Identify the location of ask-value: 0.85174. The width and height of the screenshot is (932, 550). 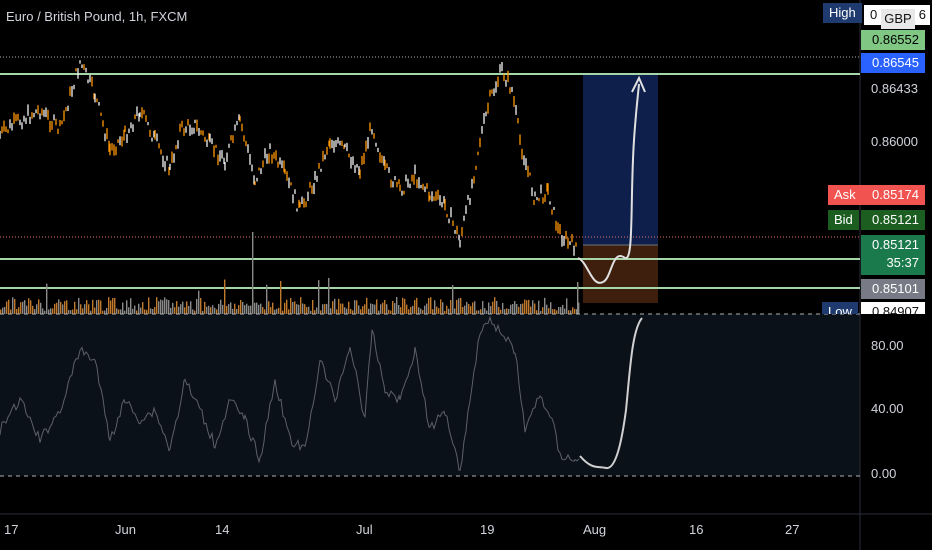
(893, 195).